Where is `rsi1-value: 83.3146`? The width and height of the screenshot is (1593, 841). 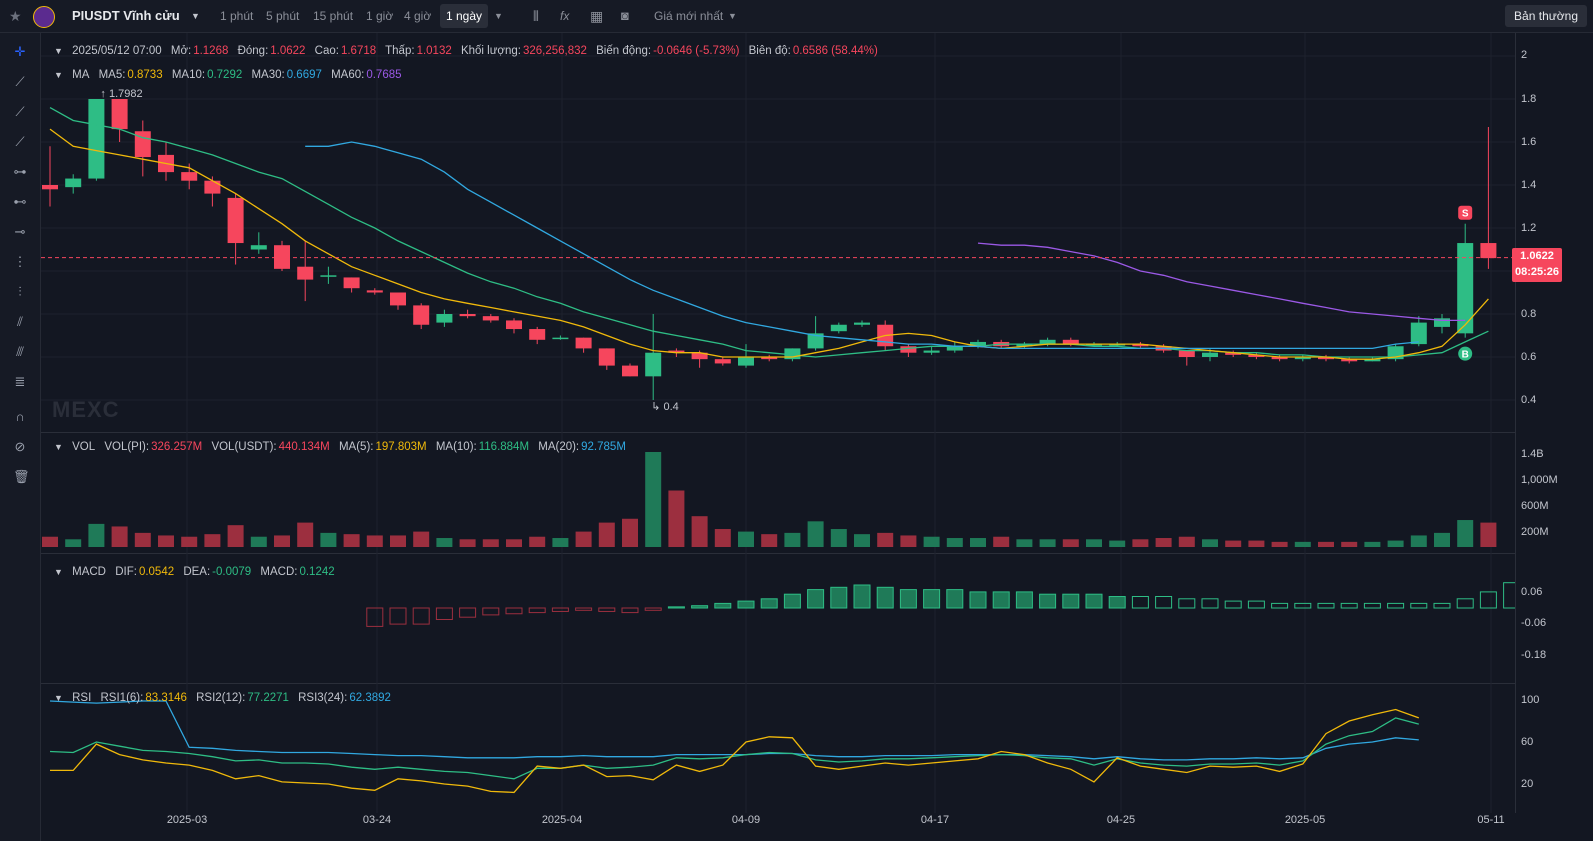 rsi1-value: 83.3146 is located at coordinates (166, 698).